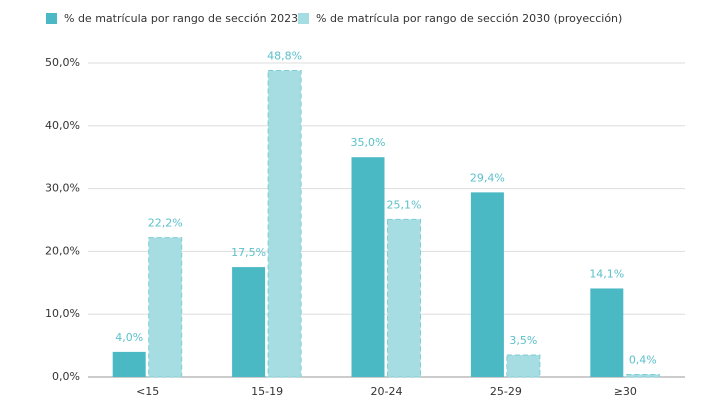 The image size is (728, 410). Describe the element at coordinates (181, 18) in the screenshot. I see `legend-label: % de matrícula por rango de sección 2023` at that location.